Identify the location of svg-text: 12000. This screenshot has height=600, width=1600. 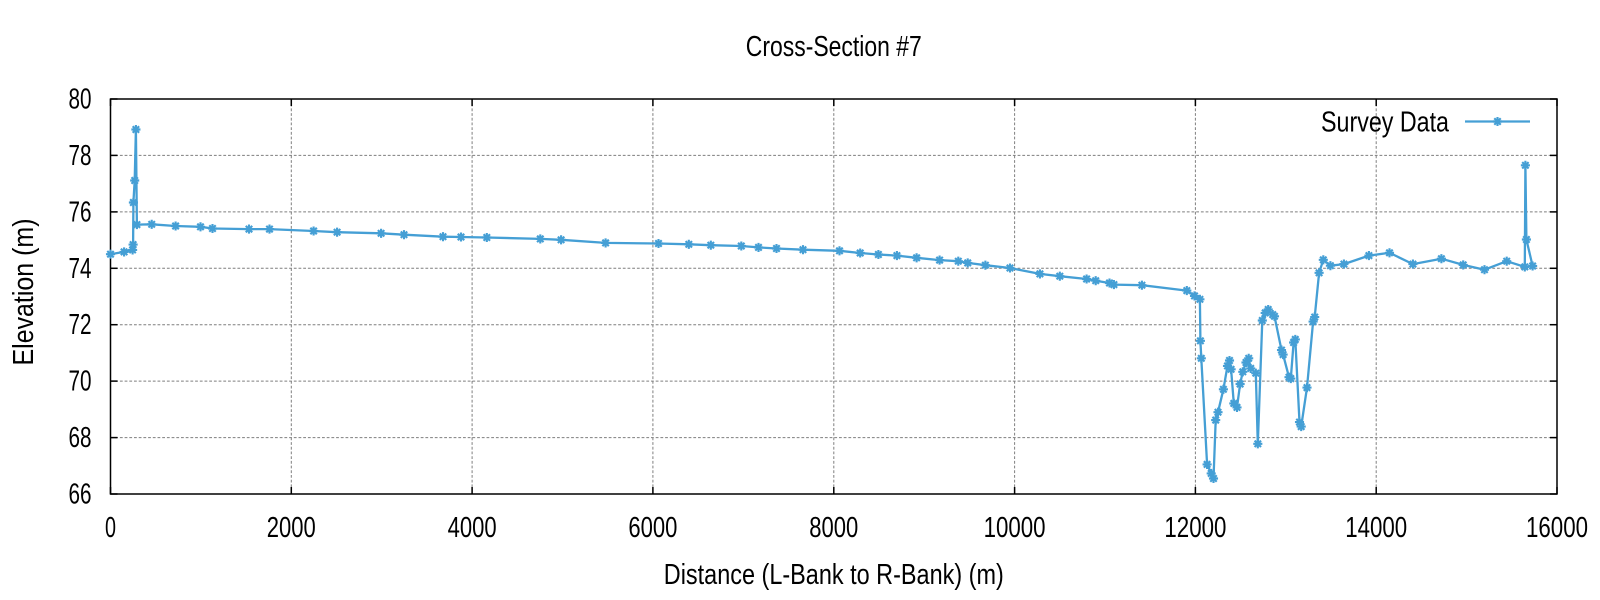
(1195, 528).